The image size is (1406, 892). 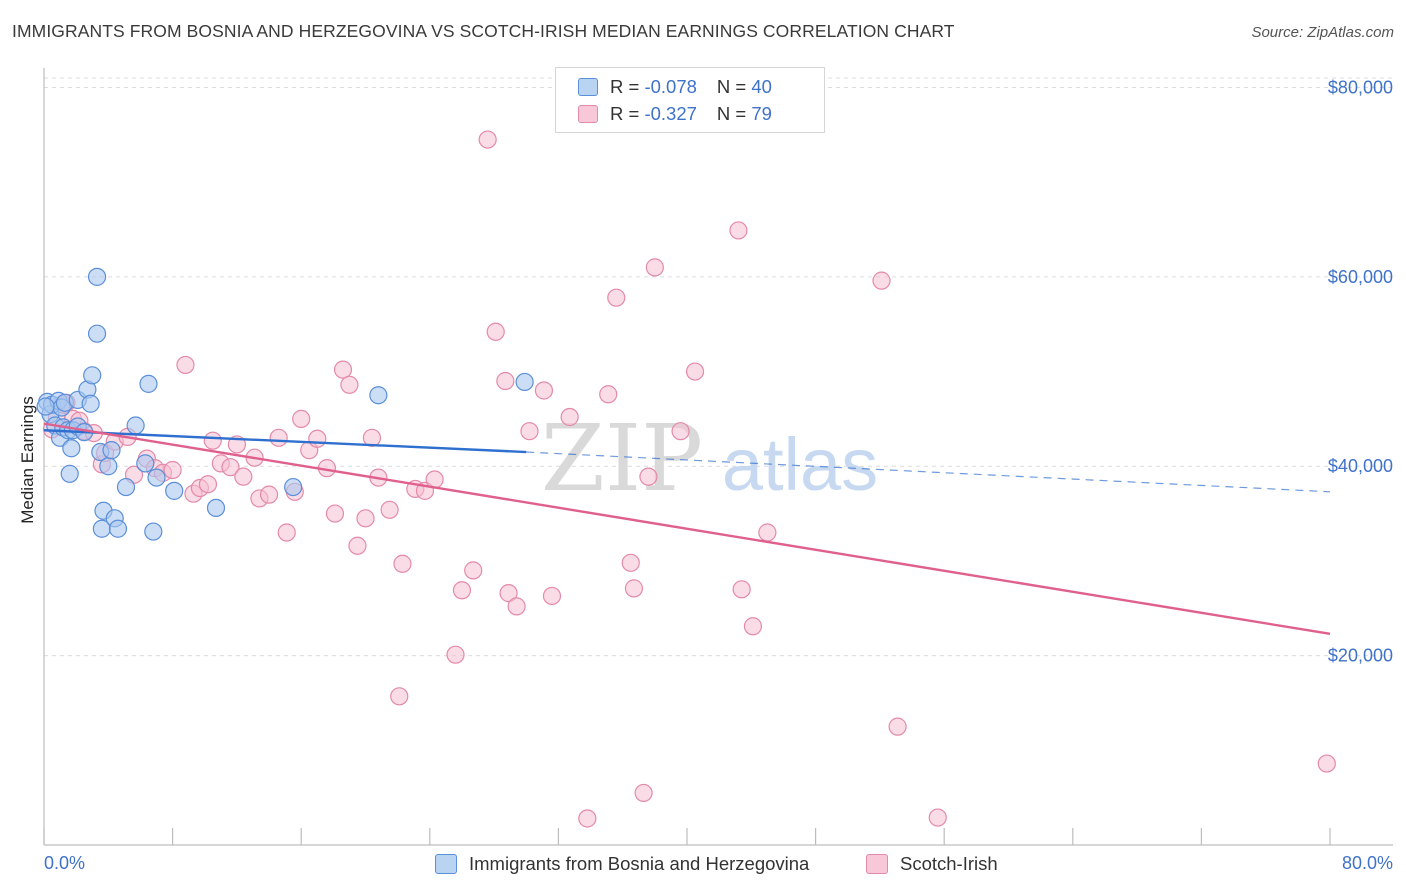 I want to click on correlation-legend: R = -0.078 N = 40 R = -0.327 N = 79, so click(x=690, y=100).